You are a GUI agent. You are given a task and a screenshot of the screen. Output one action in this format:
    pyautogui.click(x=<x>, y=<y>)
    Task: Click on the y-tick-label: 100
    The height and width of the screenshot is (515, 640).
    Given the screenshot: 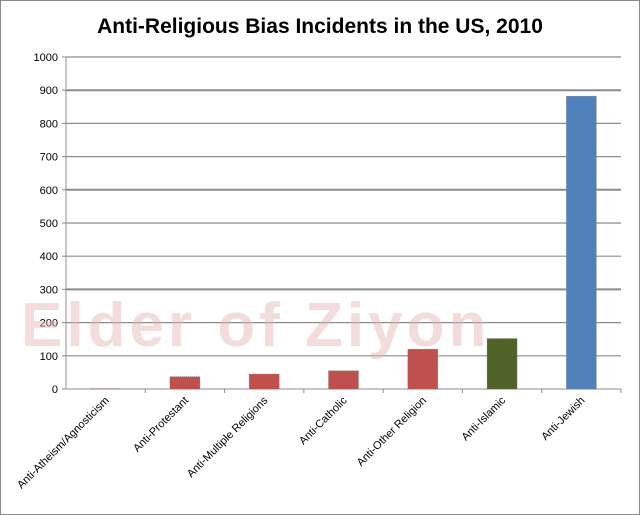 What is the action you would take?
    pyautogui.click(x=49, y=357)
    